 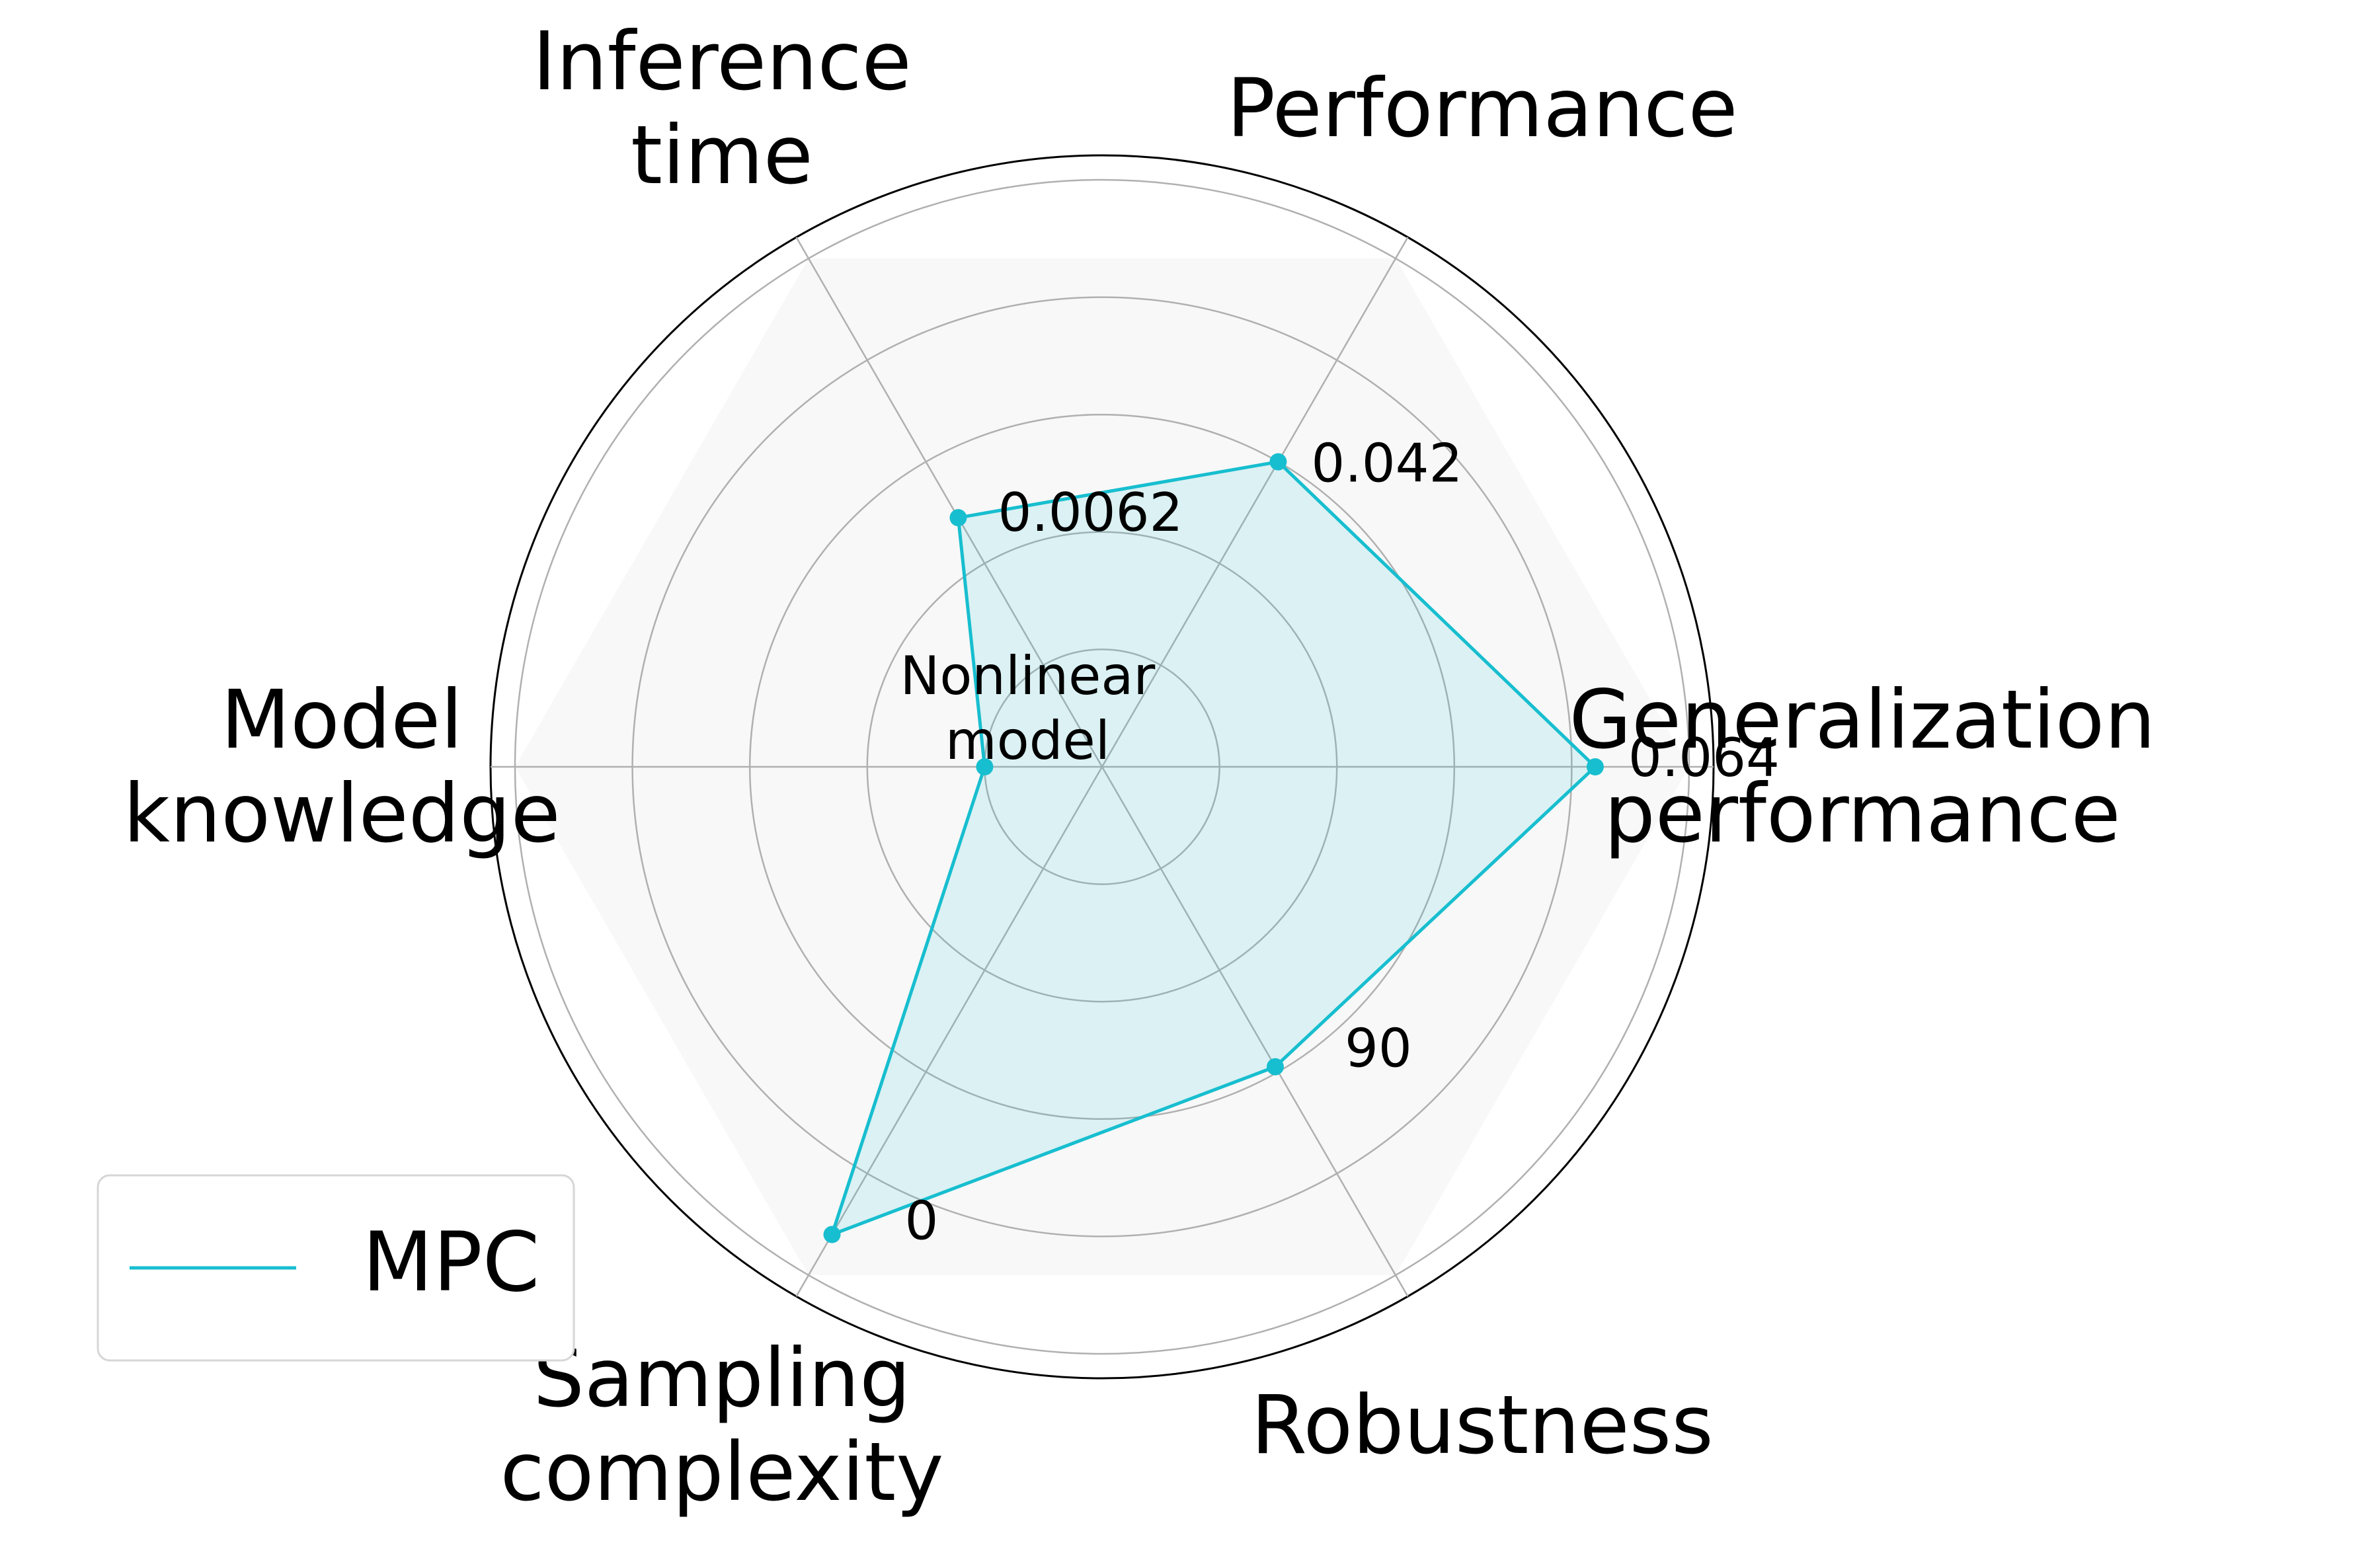 I want to click on axis-label-line: Inference, so click(x=721, y=61).